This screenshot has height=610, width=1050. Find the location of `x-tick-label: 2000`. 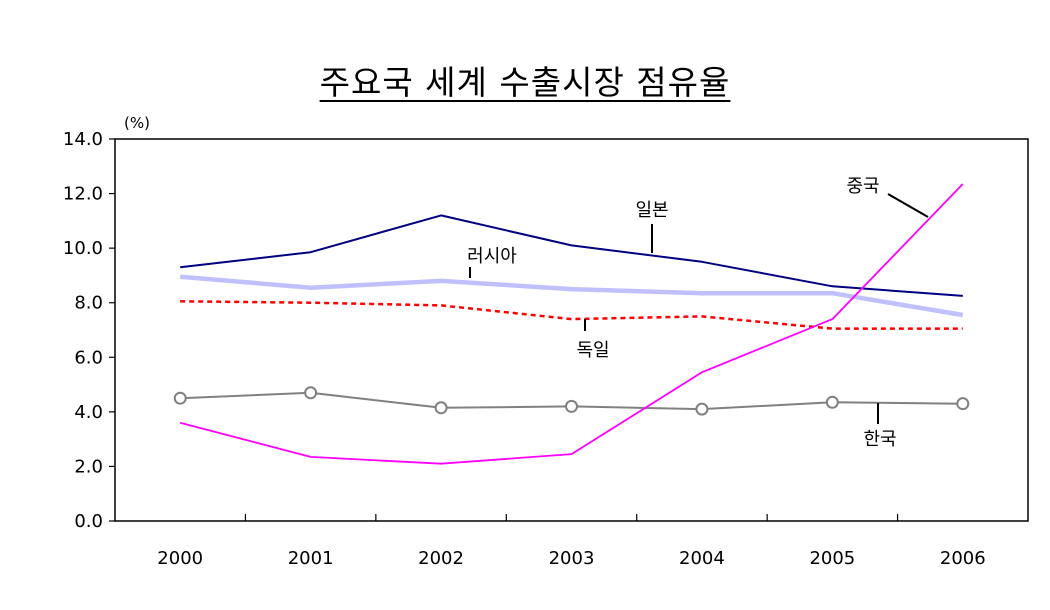

x-tick-label: 2000 is located at coordinates (180, 558).